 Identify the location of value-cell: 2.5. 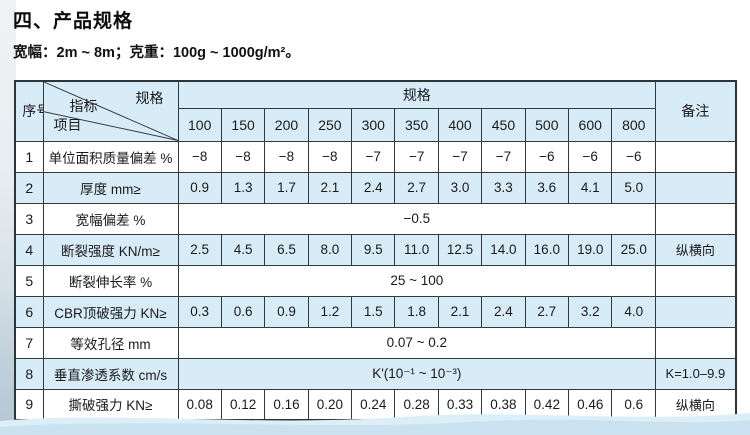
(199, 249).